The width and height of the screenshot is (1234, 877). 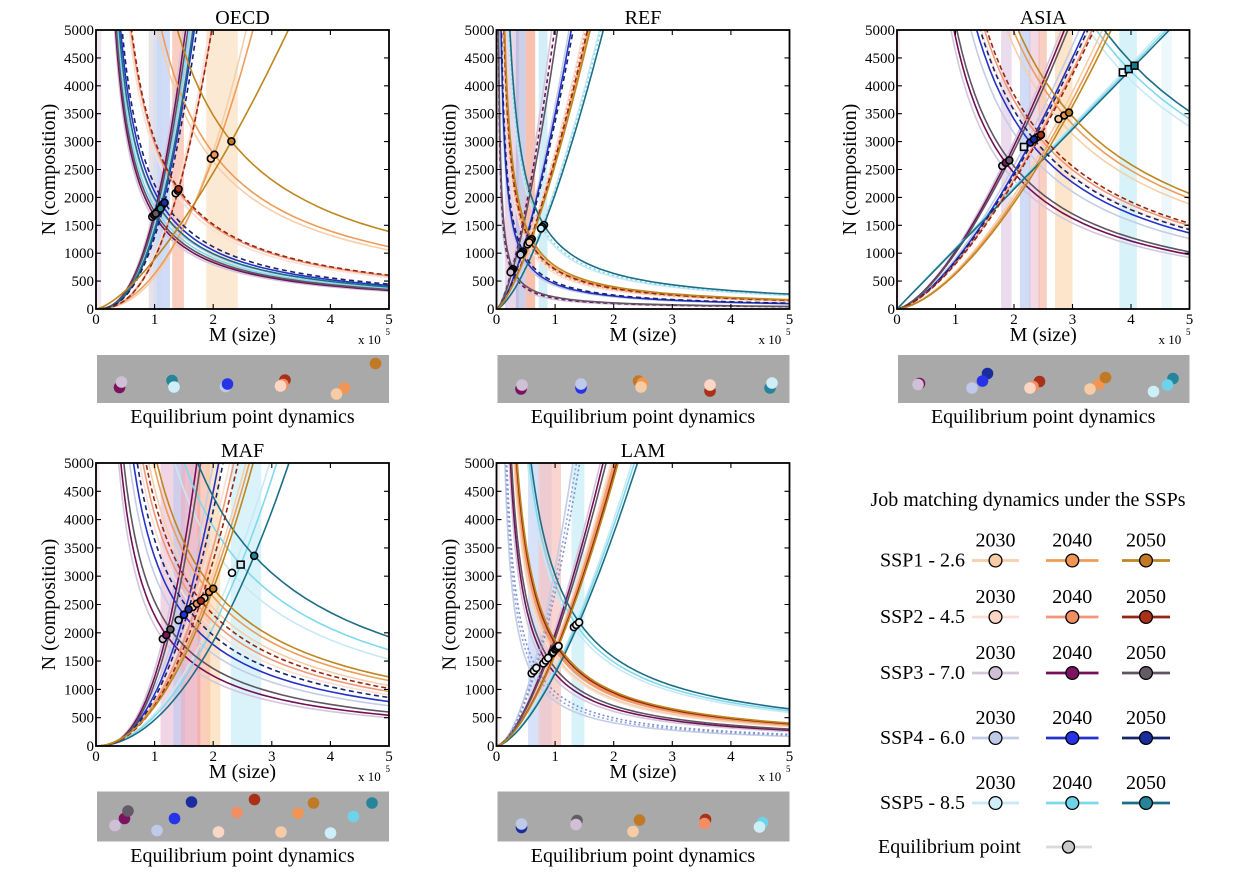 I want to click on svg-text: ASIA, so click(x=1043, y=18).